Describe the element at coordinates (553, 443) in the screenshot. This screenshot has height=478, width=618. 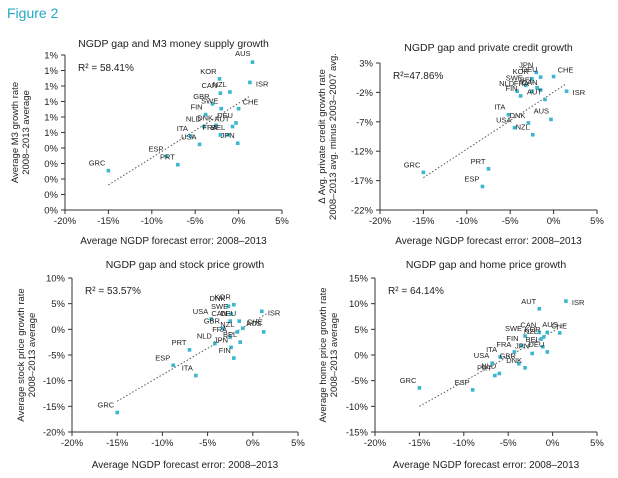
I see `x-tick-label: 0%` at that location.